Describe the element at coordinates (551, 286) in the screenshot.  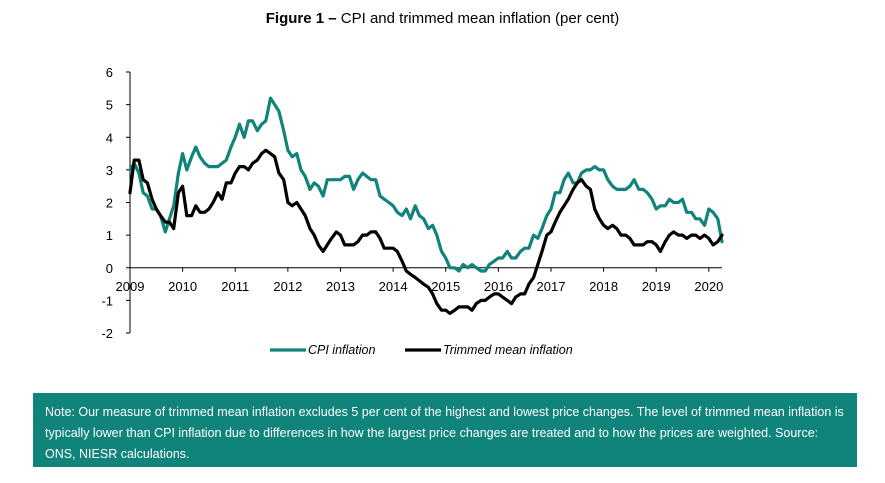
I see `x-tick-label: 2017` at that location.